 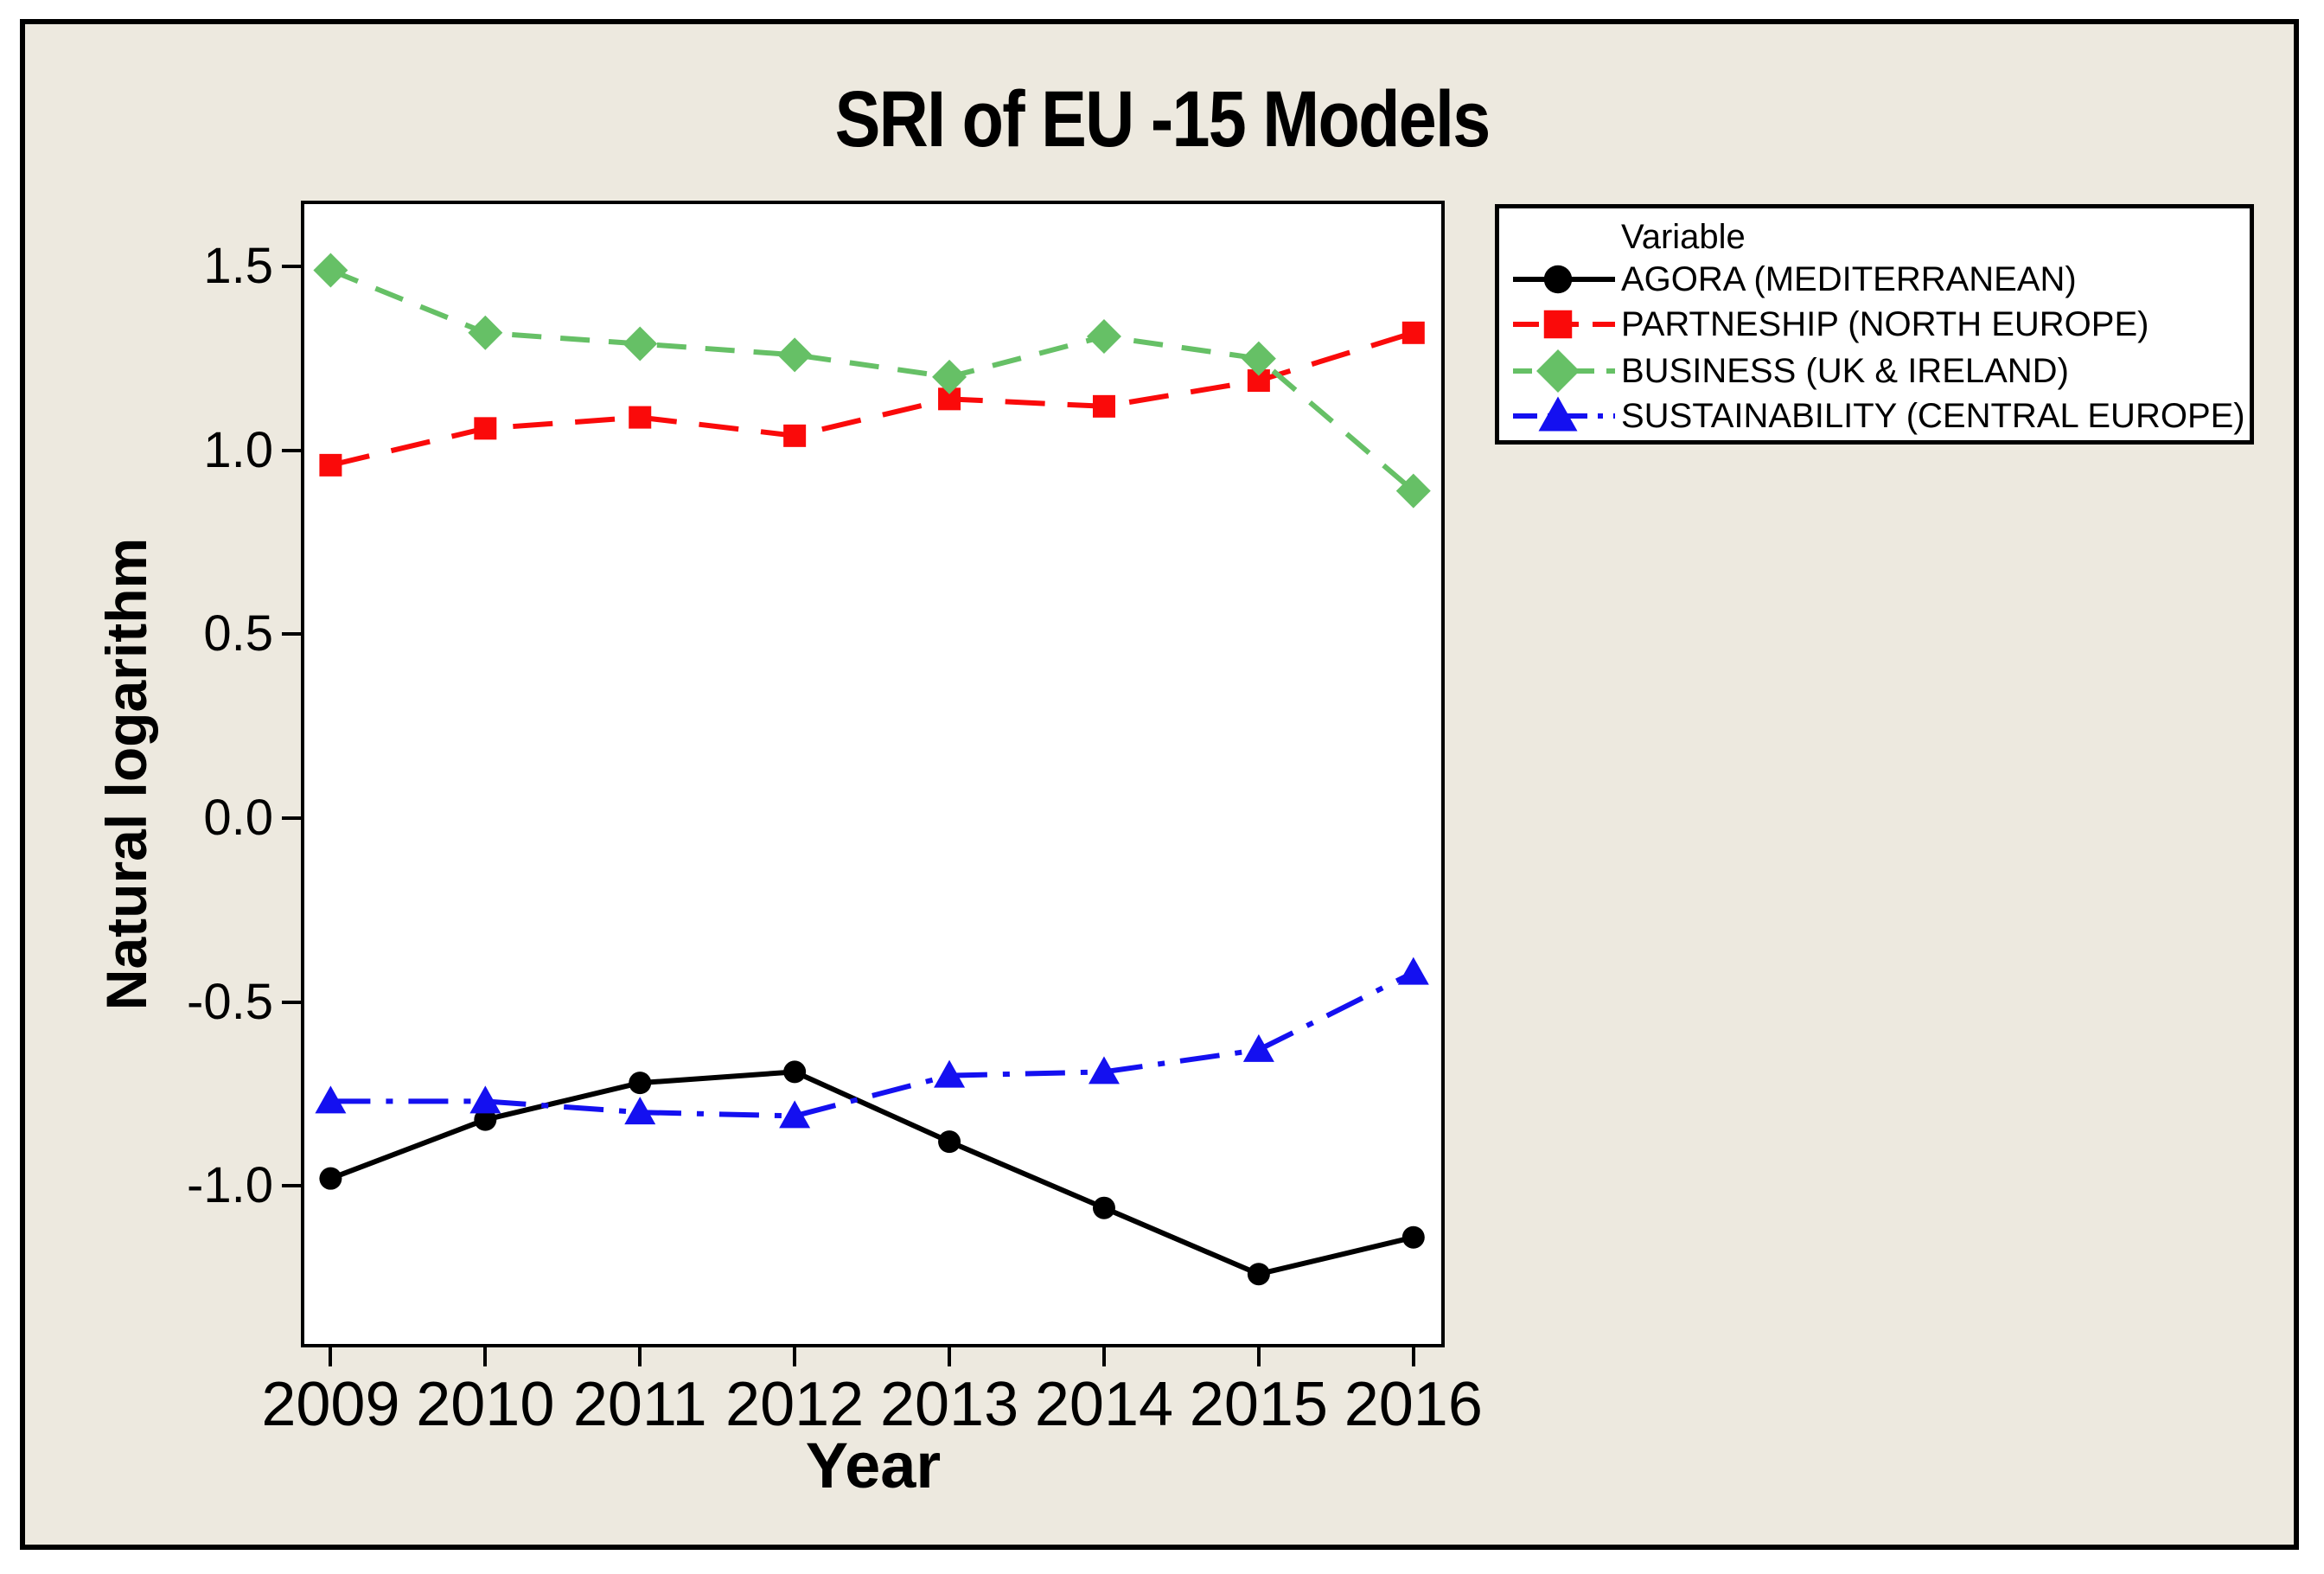 I want to click on x-tick-label: 2010, so click(x=486, y=1405).